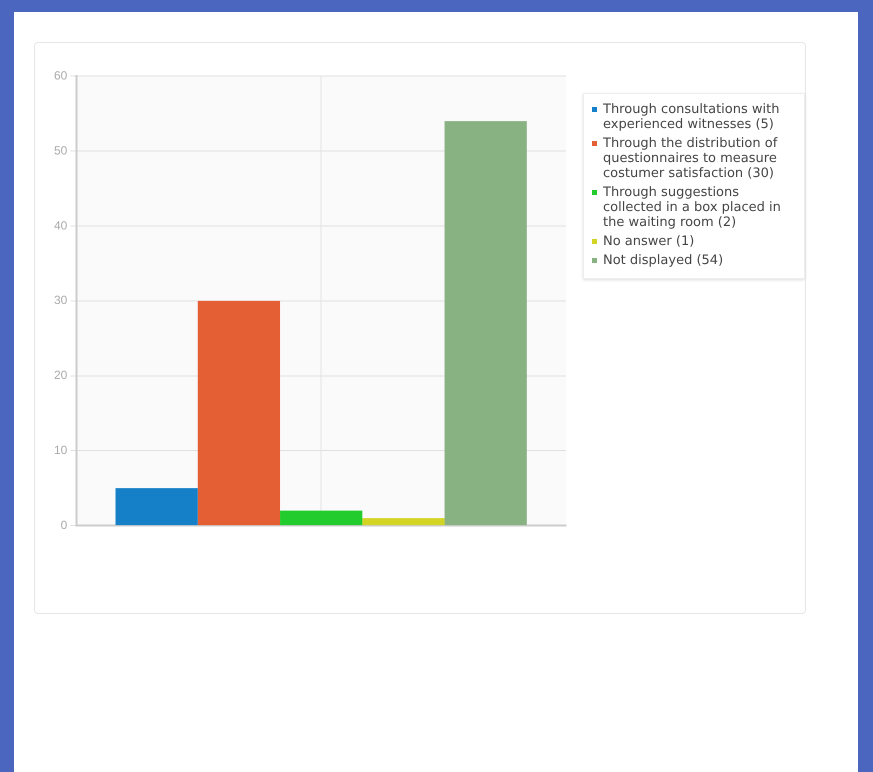 The height and width of the screenshot is (772, 873). What do you see at coordinates (61, 300) in the screenshot?
I see `y-tick-label: 30` at bounding box center [61, 300].